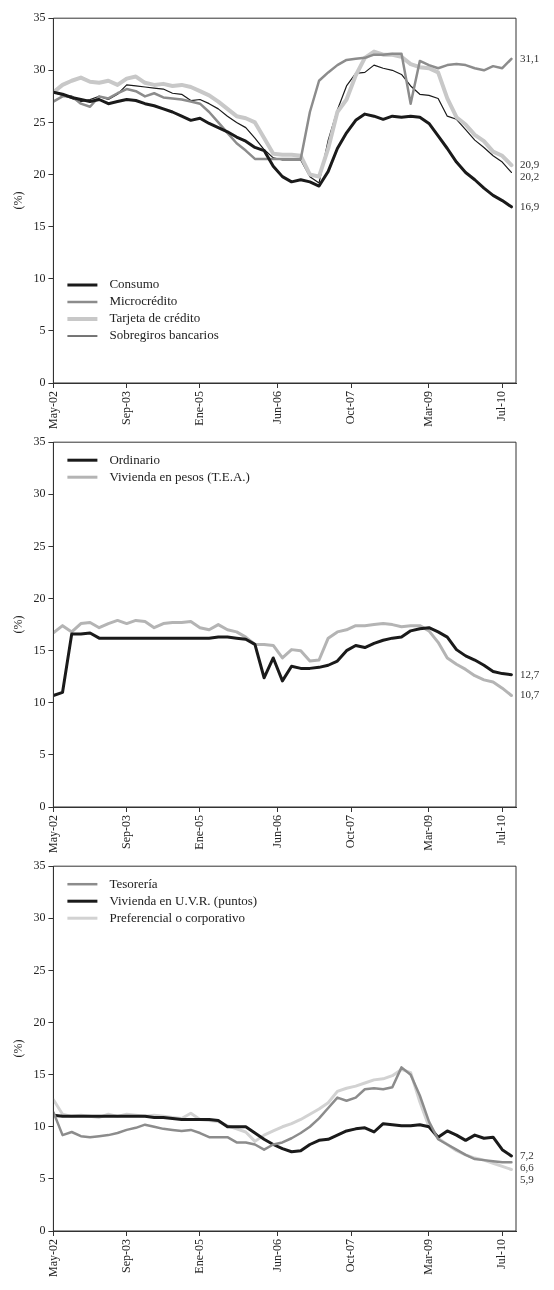 The height and width of the screenshot is (1290, 554). What do you see at coordinates (527, 1166) in the screenshot?
I see `annotation: 6,6` at bounding box center [527, 1166].